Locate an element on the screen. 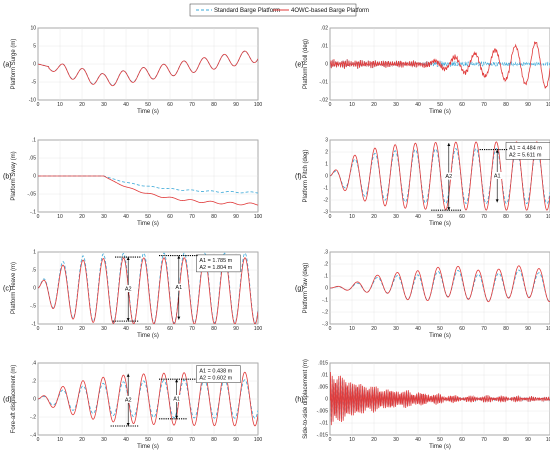 The height and width of the screenshot is (465, 550). amplitude-box-text: A1 = 4.484 m is located at coordinates (525, 148).